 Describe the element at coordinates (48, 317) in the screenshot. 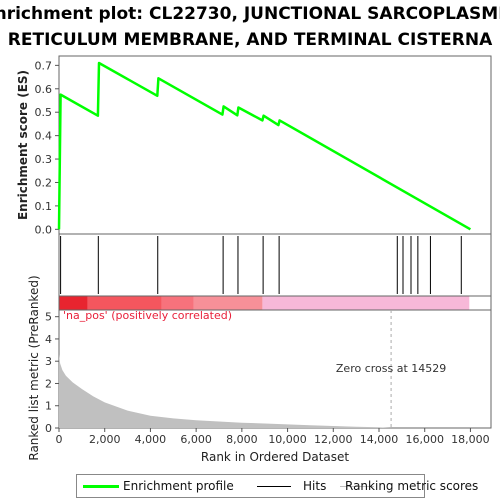

I see `metric-y-tick-label: 5` at that location.